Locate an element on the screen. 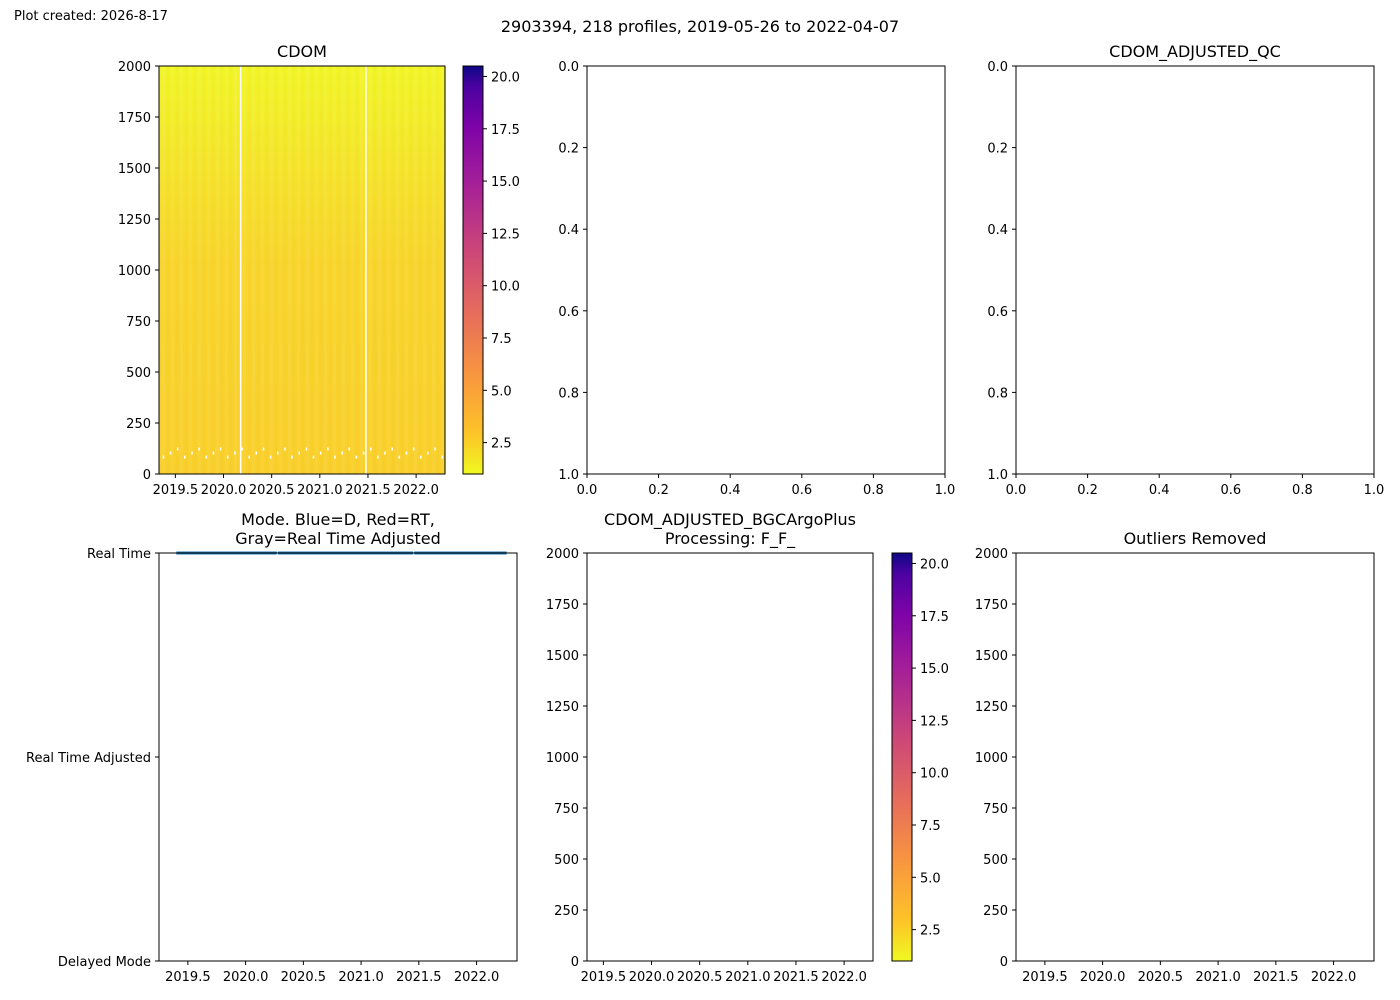 The height and width of the screenshot is (1000, 1400). colorbar-tick-label: 10.0 is located at coordinates (505, 287).